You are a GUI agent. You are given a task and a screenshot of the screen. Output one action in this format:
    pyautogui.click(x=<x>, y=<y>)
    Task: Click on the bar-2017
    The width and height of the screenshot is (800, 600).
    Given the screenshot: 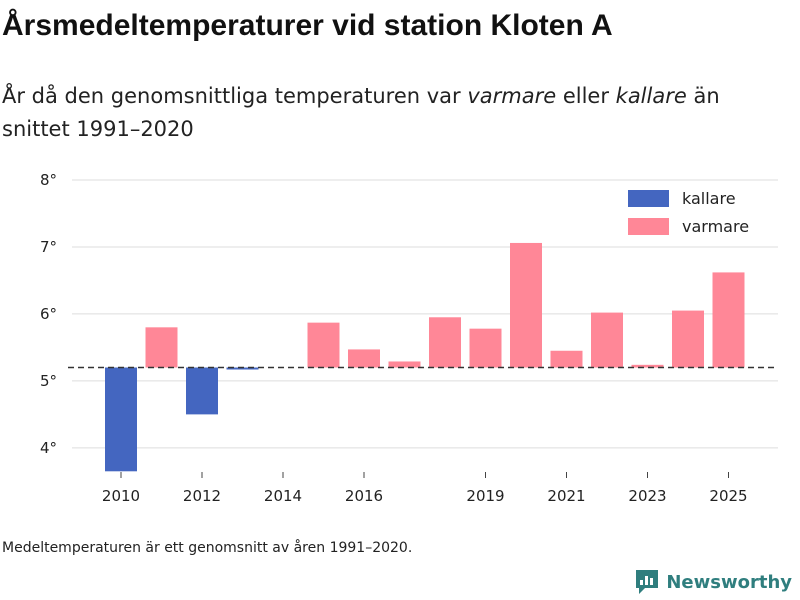 What is the action you would take?
    pyautogui.click(x=404, y=364)
    